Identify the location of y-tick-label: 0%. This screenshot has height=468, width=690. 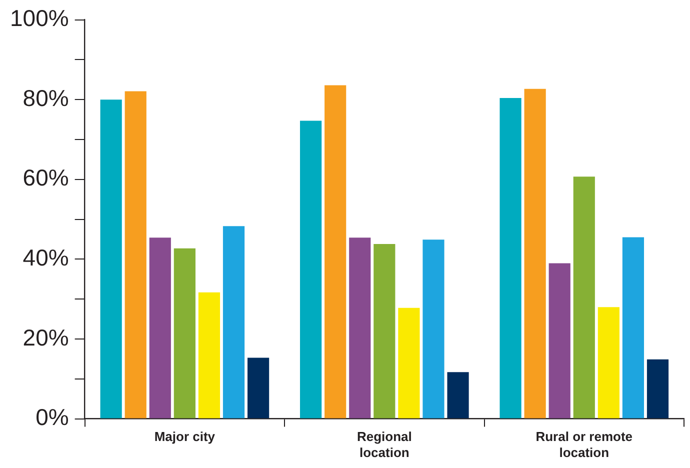
(52, 417).